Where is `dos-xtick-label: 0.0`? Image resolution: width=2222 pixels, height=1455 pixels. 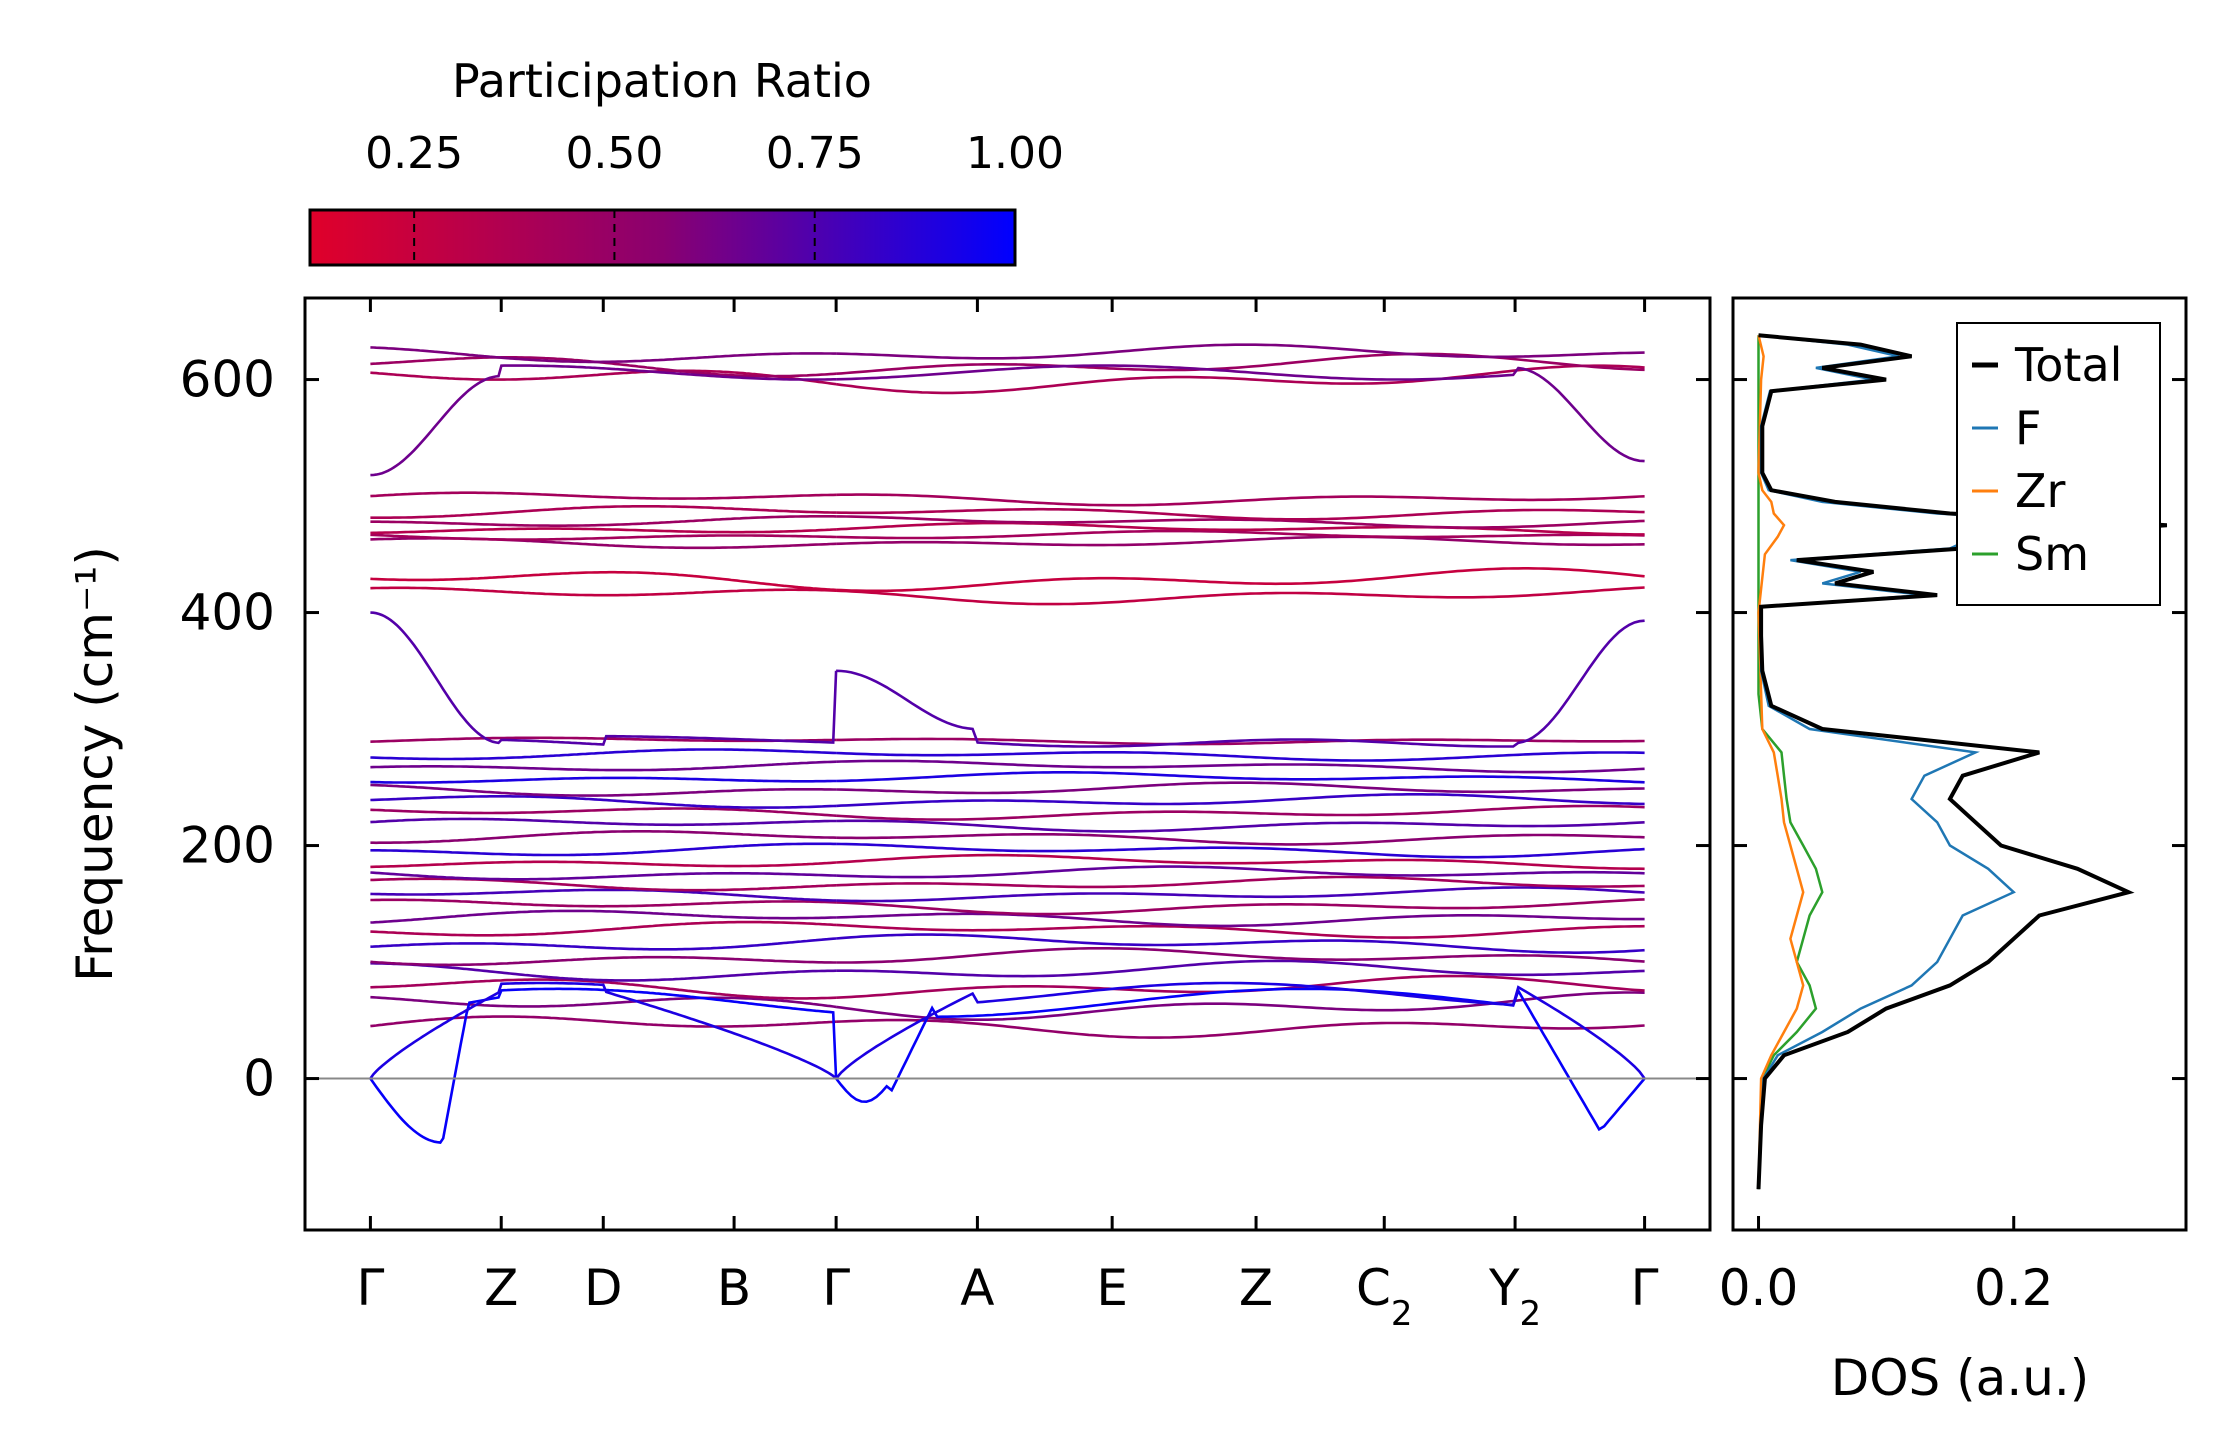 dos-xtick-label: 0.0 is located at coordinates (1759, 1288).